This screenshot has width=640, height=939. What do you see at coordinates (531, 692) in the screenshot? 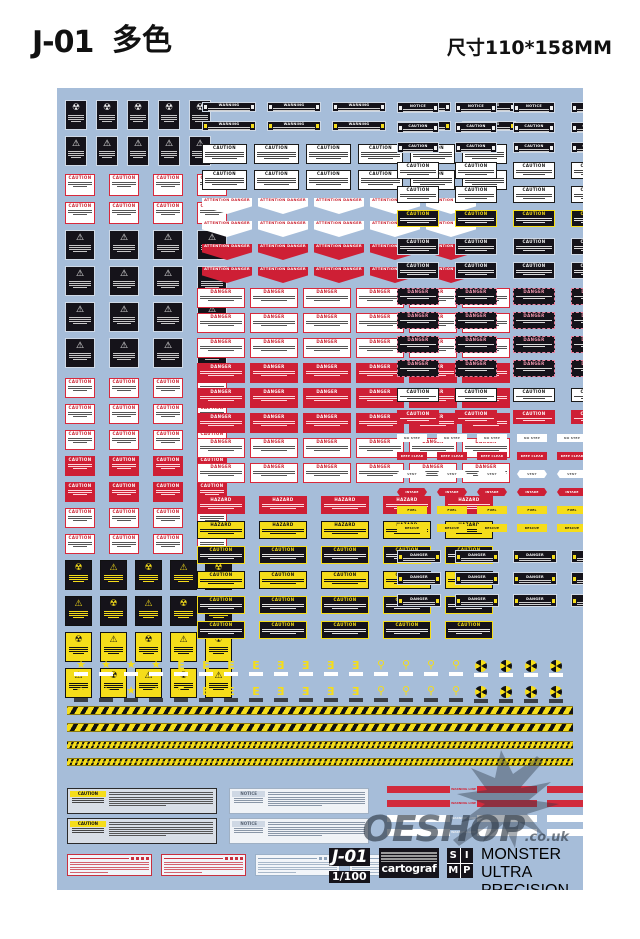
I see `radiation-trefoil-icon` at bounding box center [531, 692].